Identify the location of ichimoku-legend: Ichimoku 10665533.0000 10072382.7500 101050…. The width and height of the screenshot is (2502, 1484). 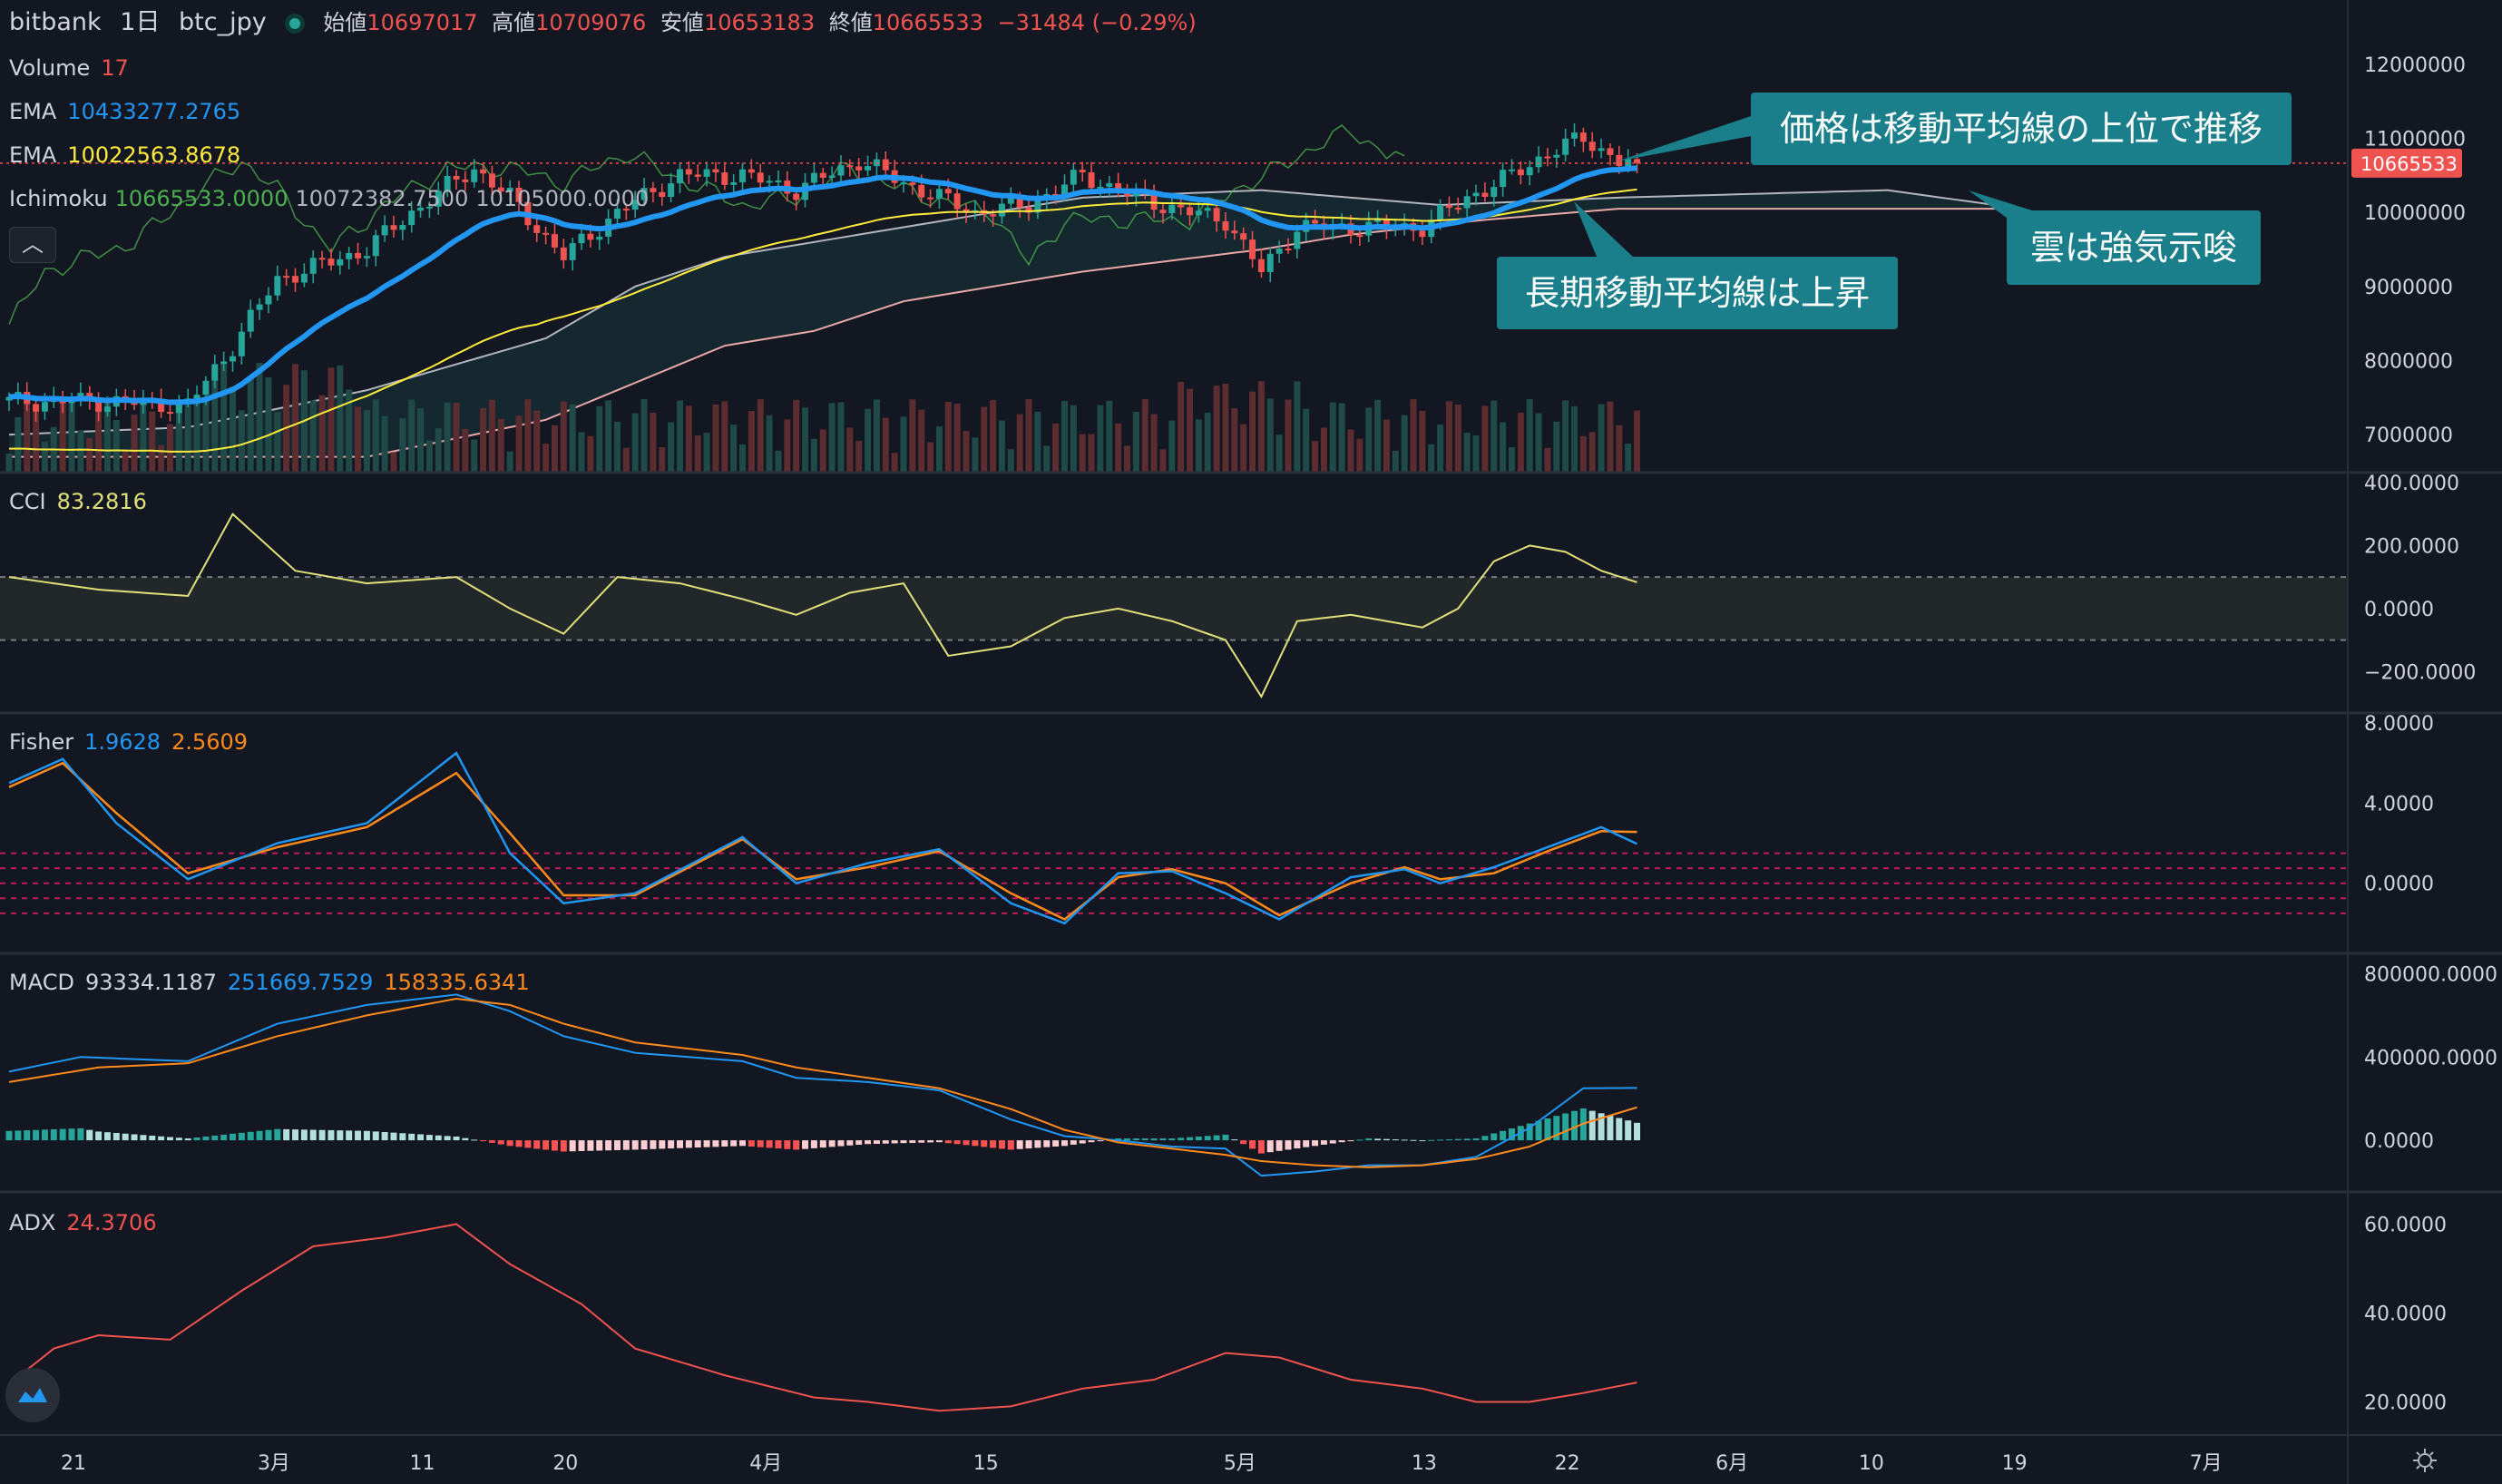
(334, 198).